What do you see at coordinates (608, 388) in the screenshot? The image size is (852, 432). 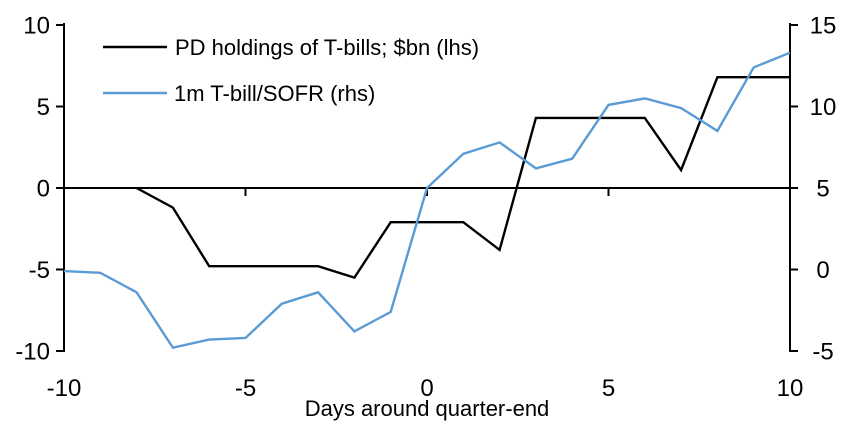 I see `x-axis-tick-label: 5` at bounding box center [608, 388].